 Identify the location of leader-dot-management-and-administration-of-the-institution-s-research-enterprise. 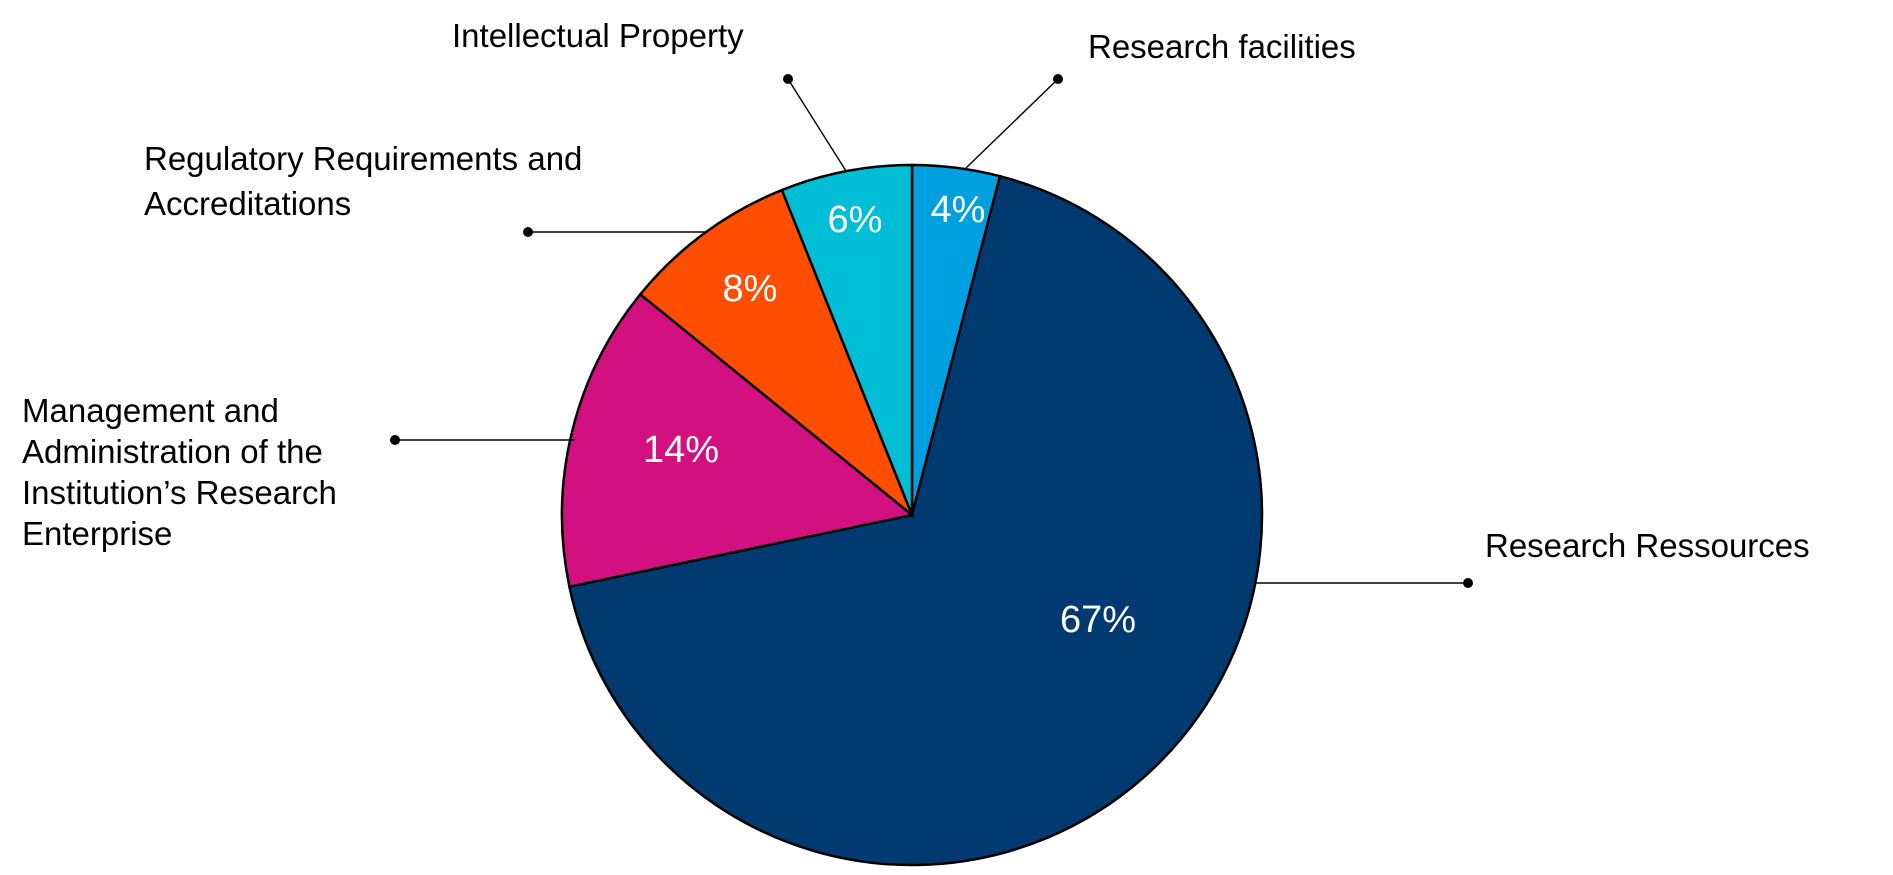
(395, 440).